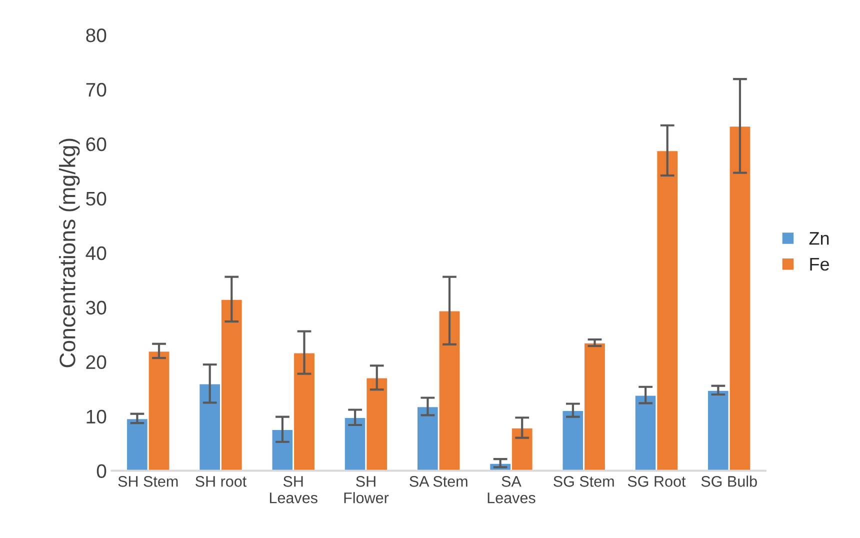 The image size is (860, 538). Describe the element at coordinates (96, 89) in the screenshot. I see `y-tick-label: 70` at that location.